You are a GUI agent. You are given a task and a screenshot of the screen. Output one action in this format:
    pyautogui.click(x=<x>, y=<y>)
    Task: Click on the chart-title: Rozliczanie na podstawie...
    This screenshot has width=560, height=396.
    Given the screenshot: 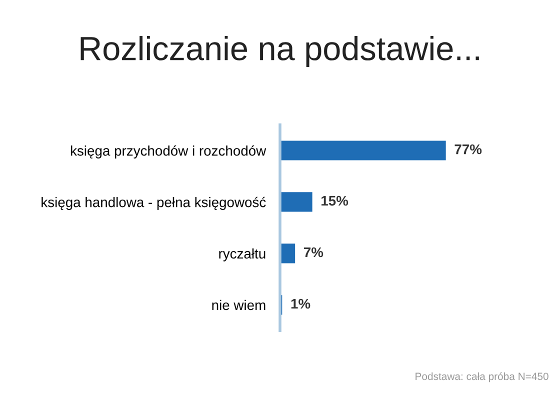 What is the action you would take?
    pyautogui.click(x=279, y=52)
    